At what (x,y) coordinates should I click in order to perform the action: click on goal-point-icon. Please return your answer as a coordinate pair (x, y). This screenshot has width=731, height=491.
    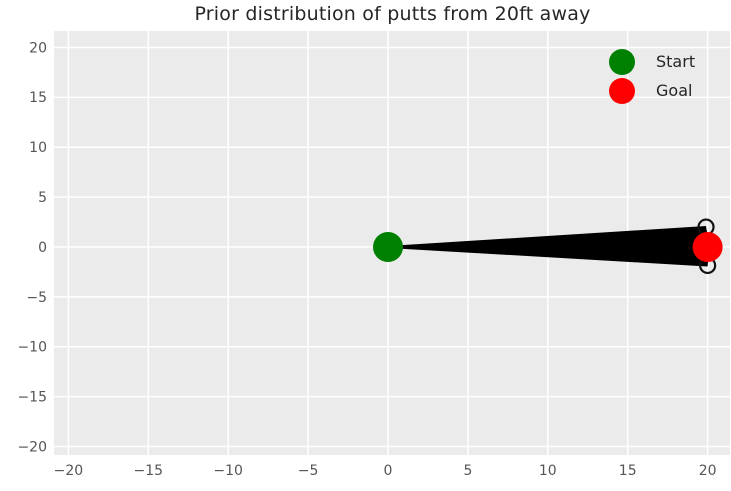
    Looking at the image, I should click on (707, 246).